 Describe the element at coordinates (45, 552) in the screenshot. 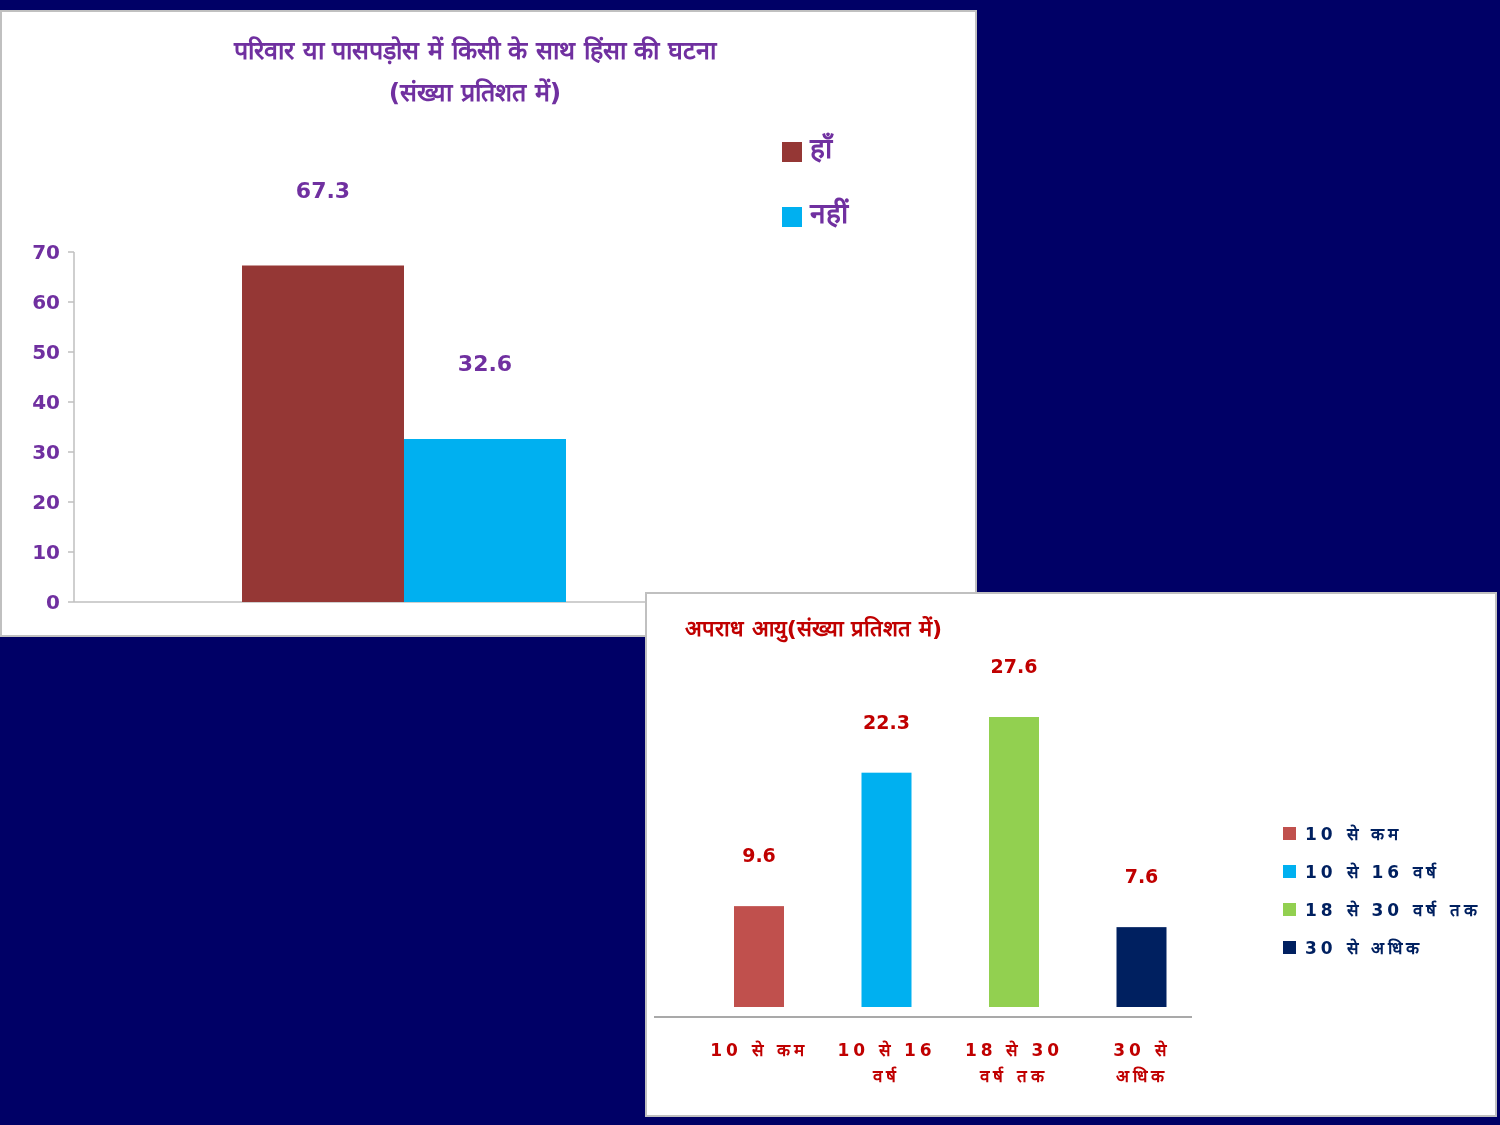

I see `y-tick-label: 10` at that location.